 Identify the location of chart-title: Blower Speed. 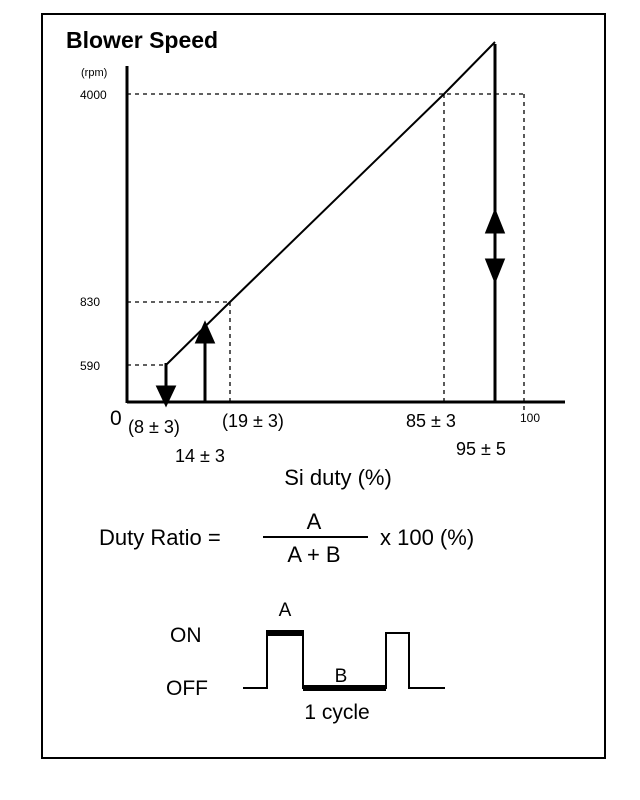
(142, 40).